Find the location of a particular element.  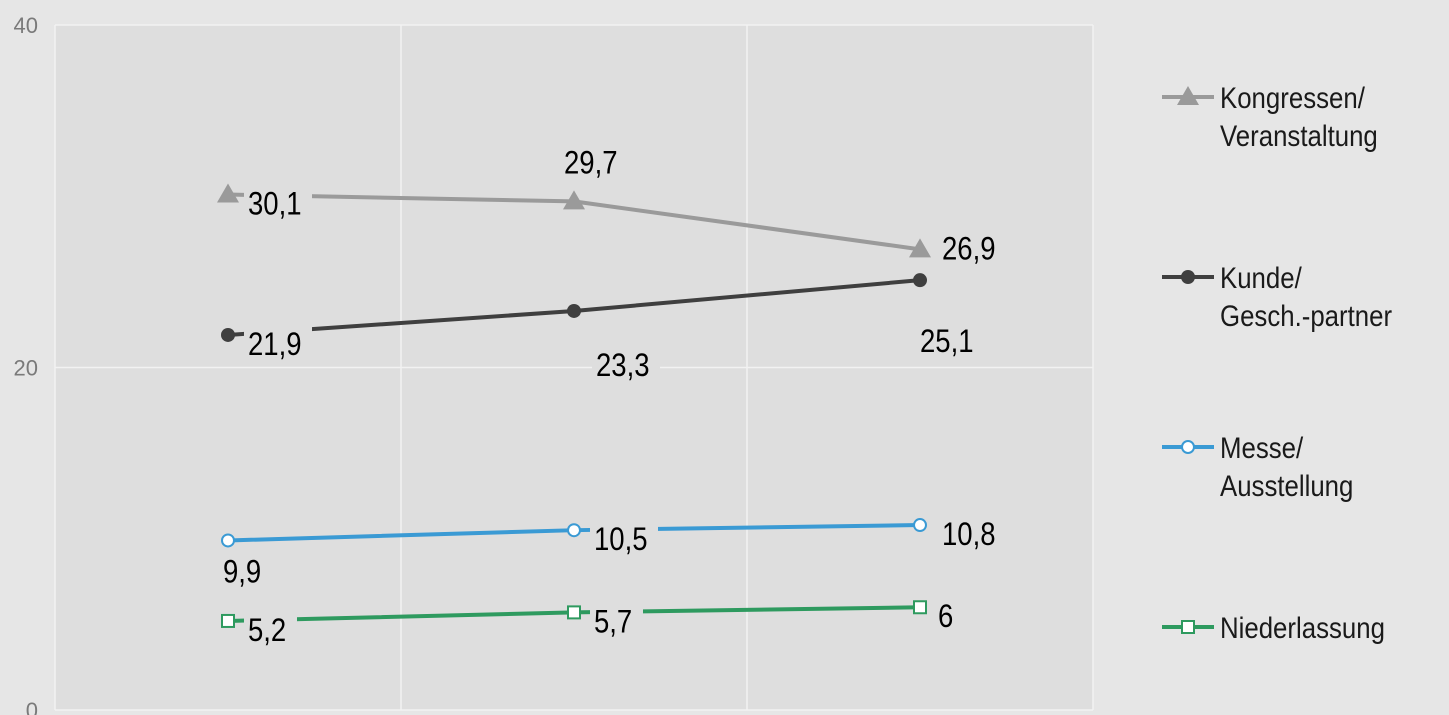

data-label: 25,1 is located at coordinates (947, 341).